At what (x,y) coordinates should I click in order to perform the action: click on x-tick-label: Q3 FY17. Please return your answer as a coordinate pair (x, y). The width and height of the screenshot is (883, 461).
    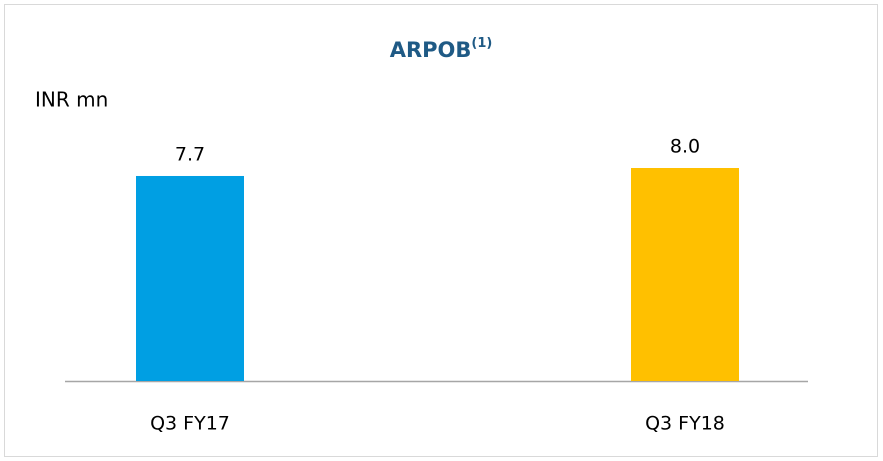
    Looking at the image, I should click on (190, 424).